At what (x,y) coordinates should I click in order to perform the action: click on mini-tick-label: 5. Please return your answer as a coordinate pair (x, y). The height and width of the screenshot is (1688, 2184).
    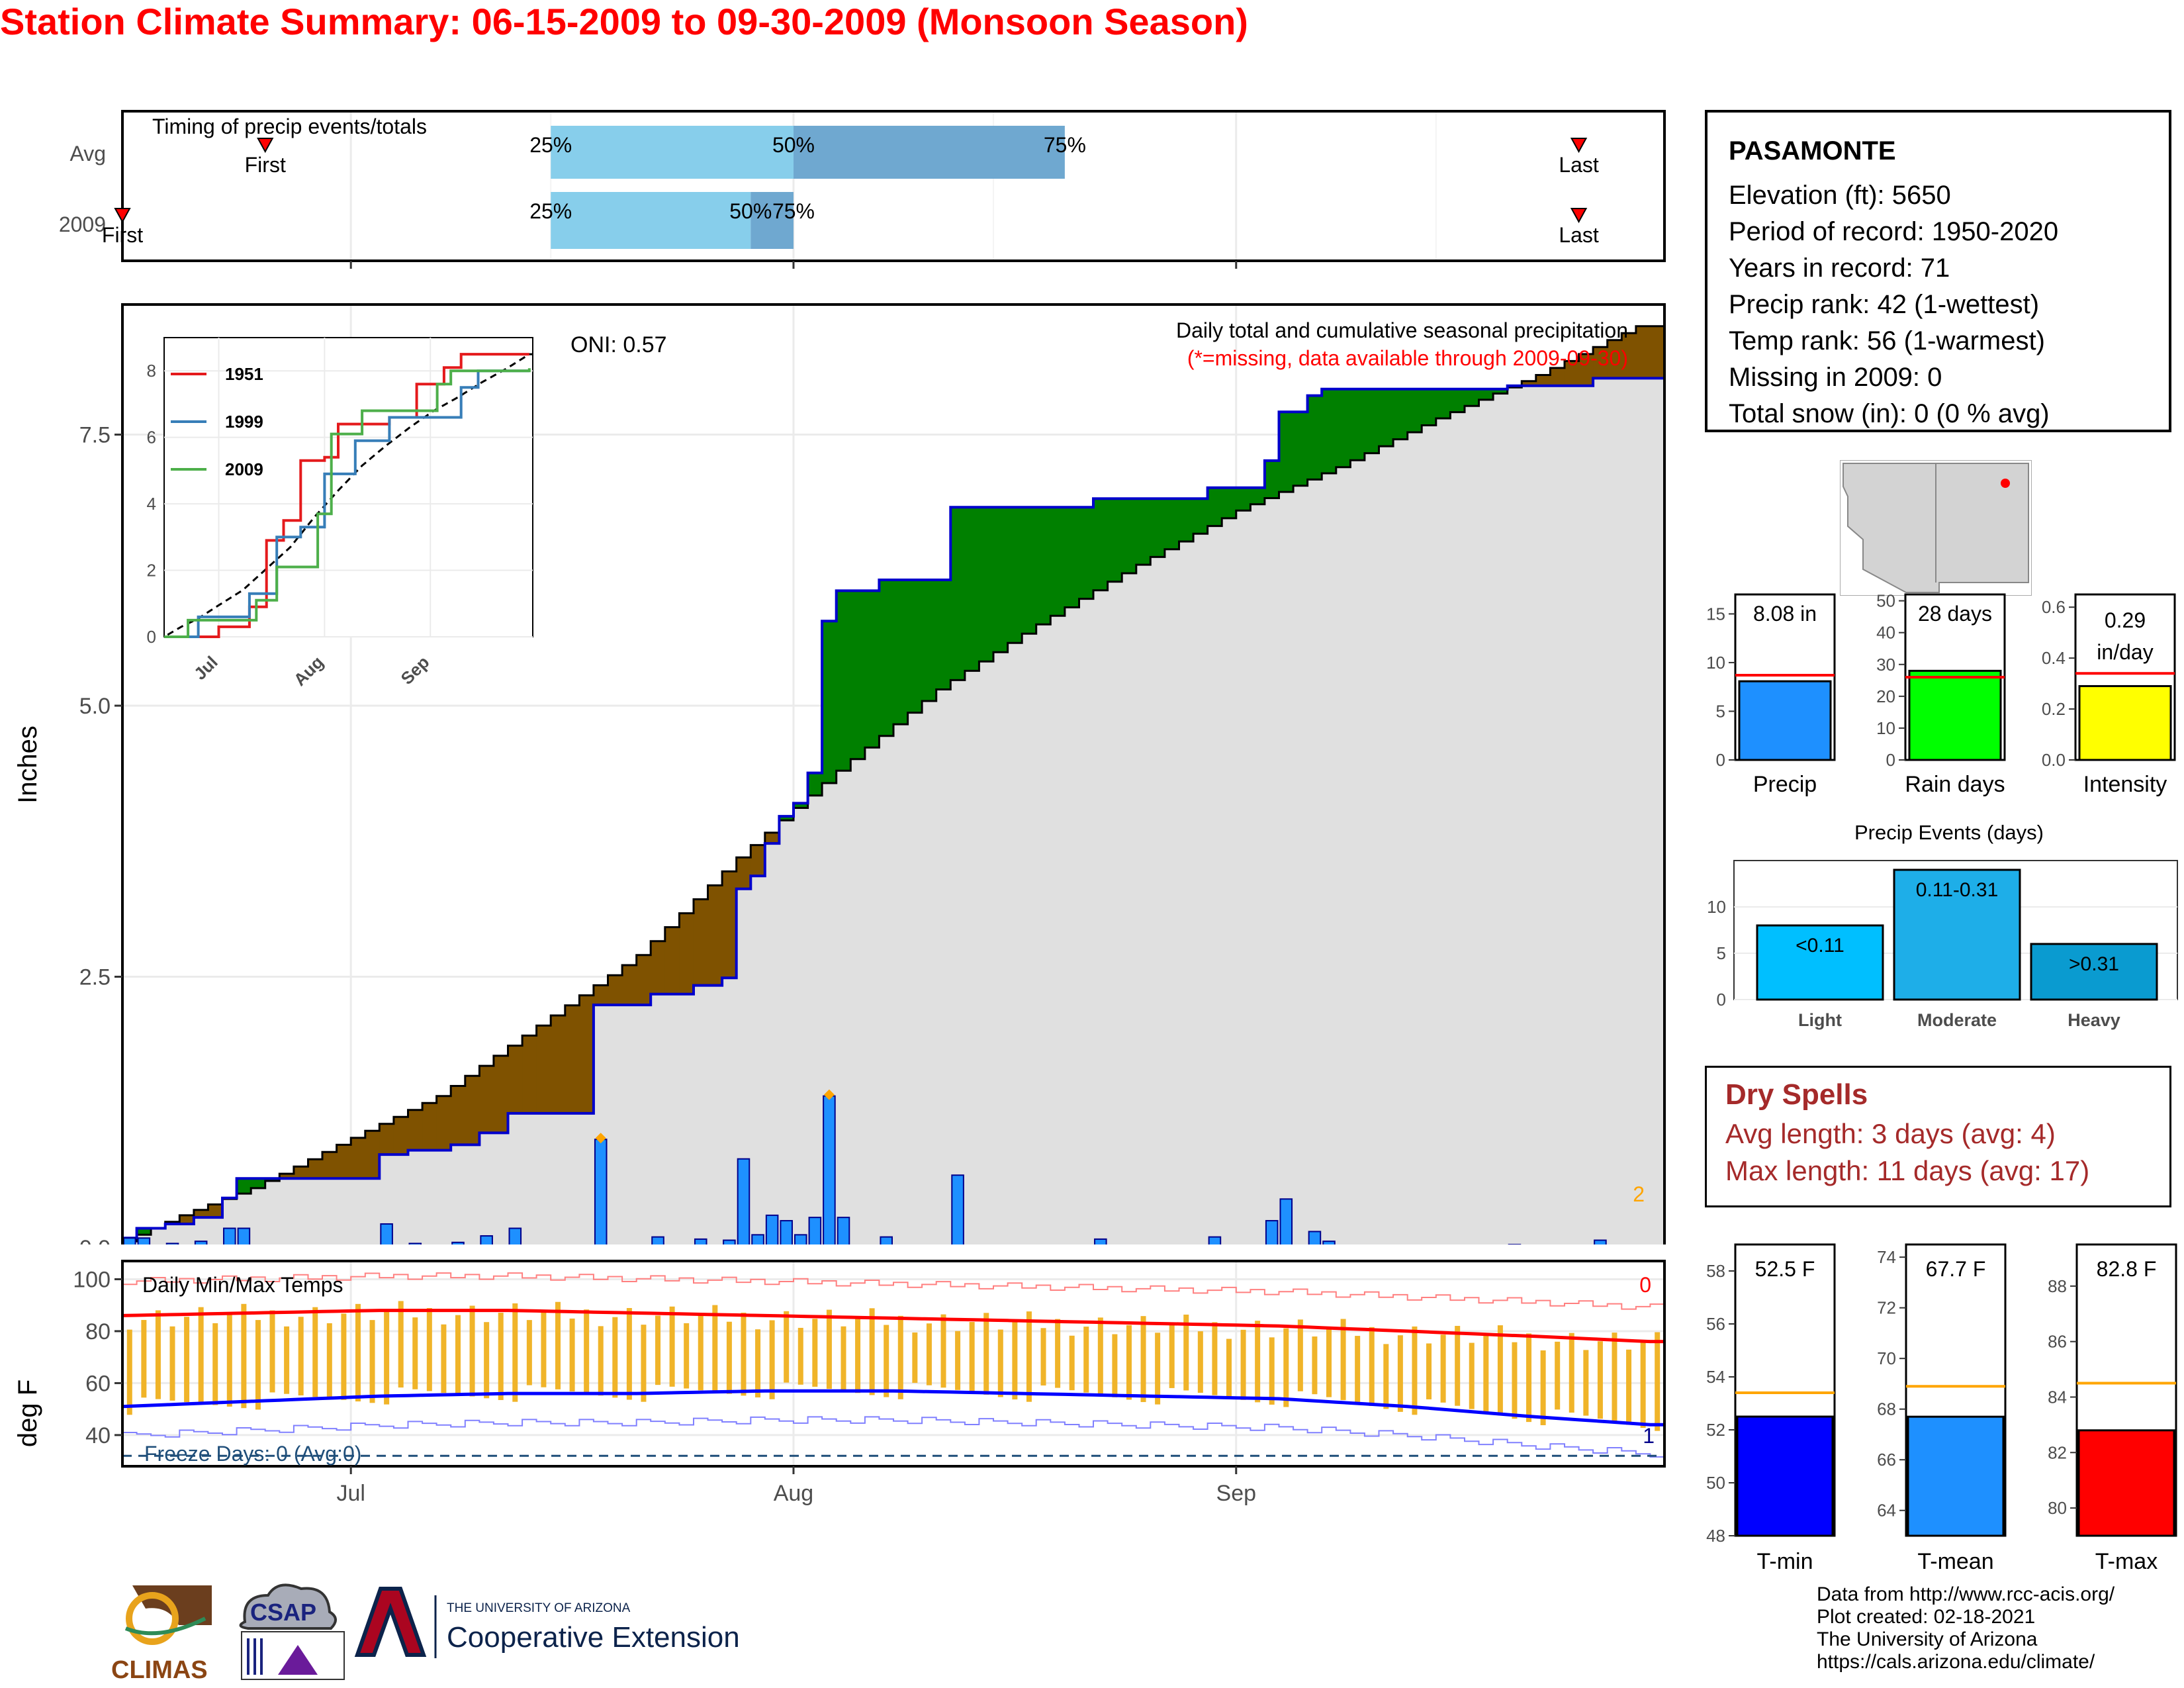
    Looking at the image, I should click on (1720, 711).